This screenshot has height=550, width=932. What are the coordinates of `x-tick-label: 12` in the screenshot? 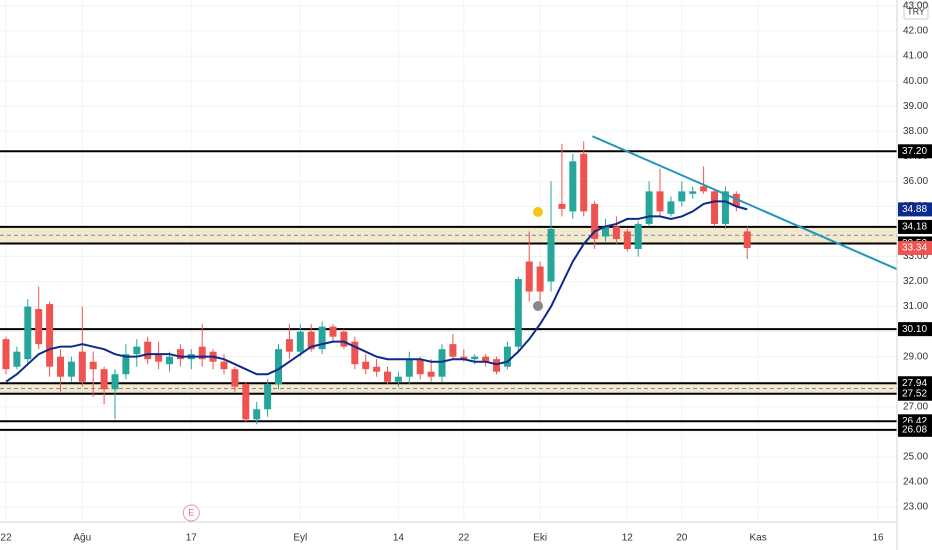 It's located at (628, 538).